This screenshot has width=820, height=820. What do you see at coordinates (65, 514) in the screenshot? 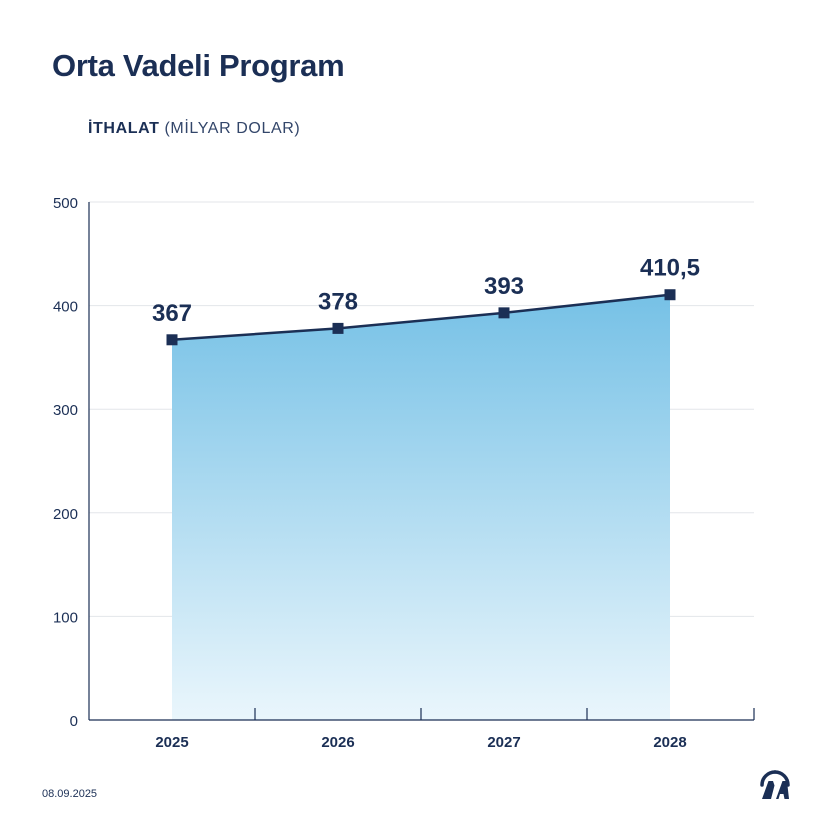
I see `y-tick-label-200: 200` at bounding box center [65, 514].